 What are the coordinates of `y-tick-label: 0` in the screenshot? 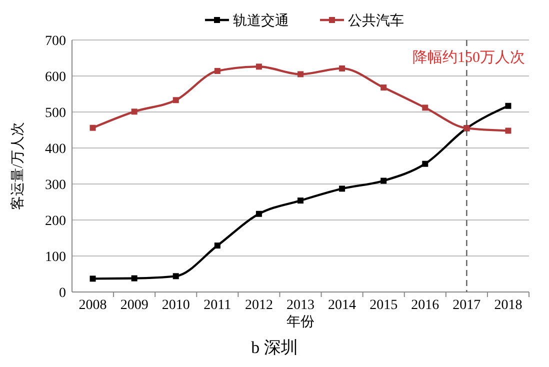 It's located at (62, 293).